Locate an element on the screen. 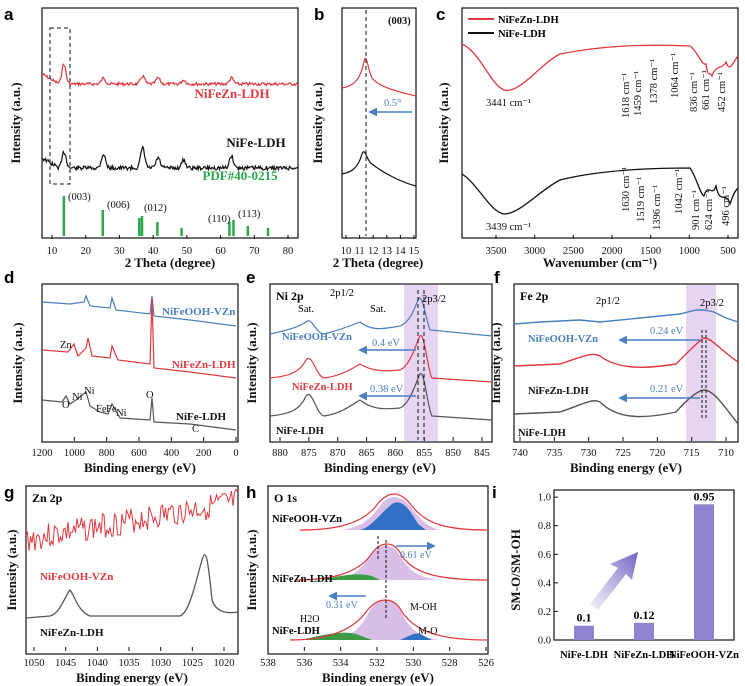 The height and width of the screenshot is (686, 745). peak-label: (006) is located at coordinates (118, 205).